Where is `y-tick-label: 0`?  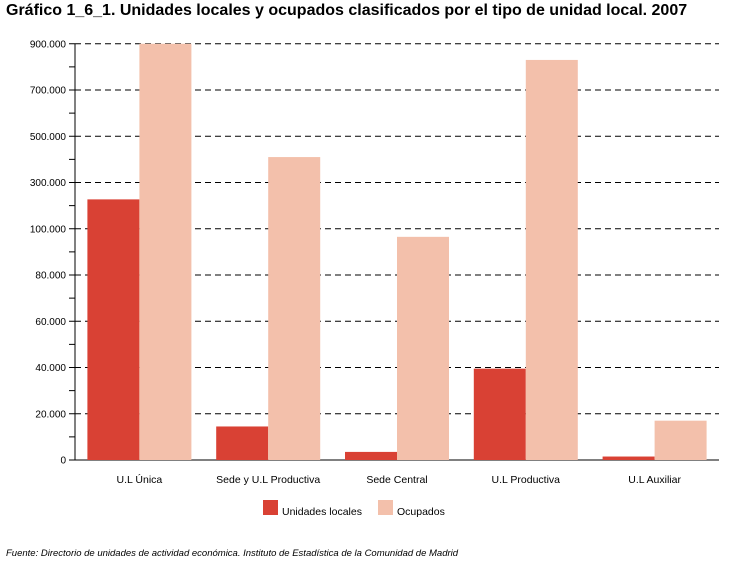
y-tick-label: 0 is located at coordinates (63, 461).